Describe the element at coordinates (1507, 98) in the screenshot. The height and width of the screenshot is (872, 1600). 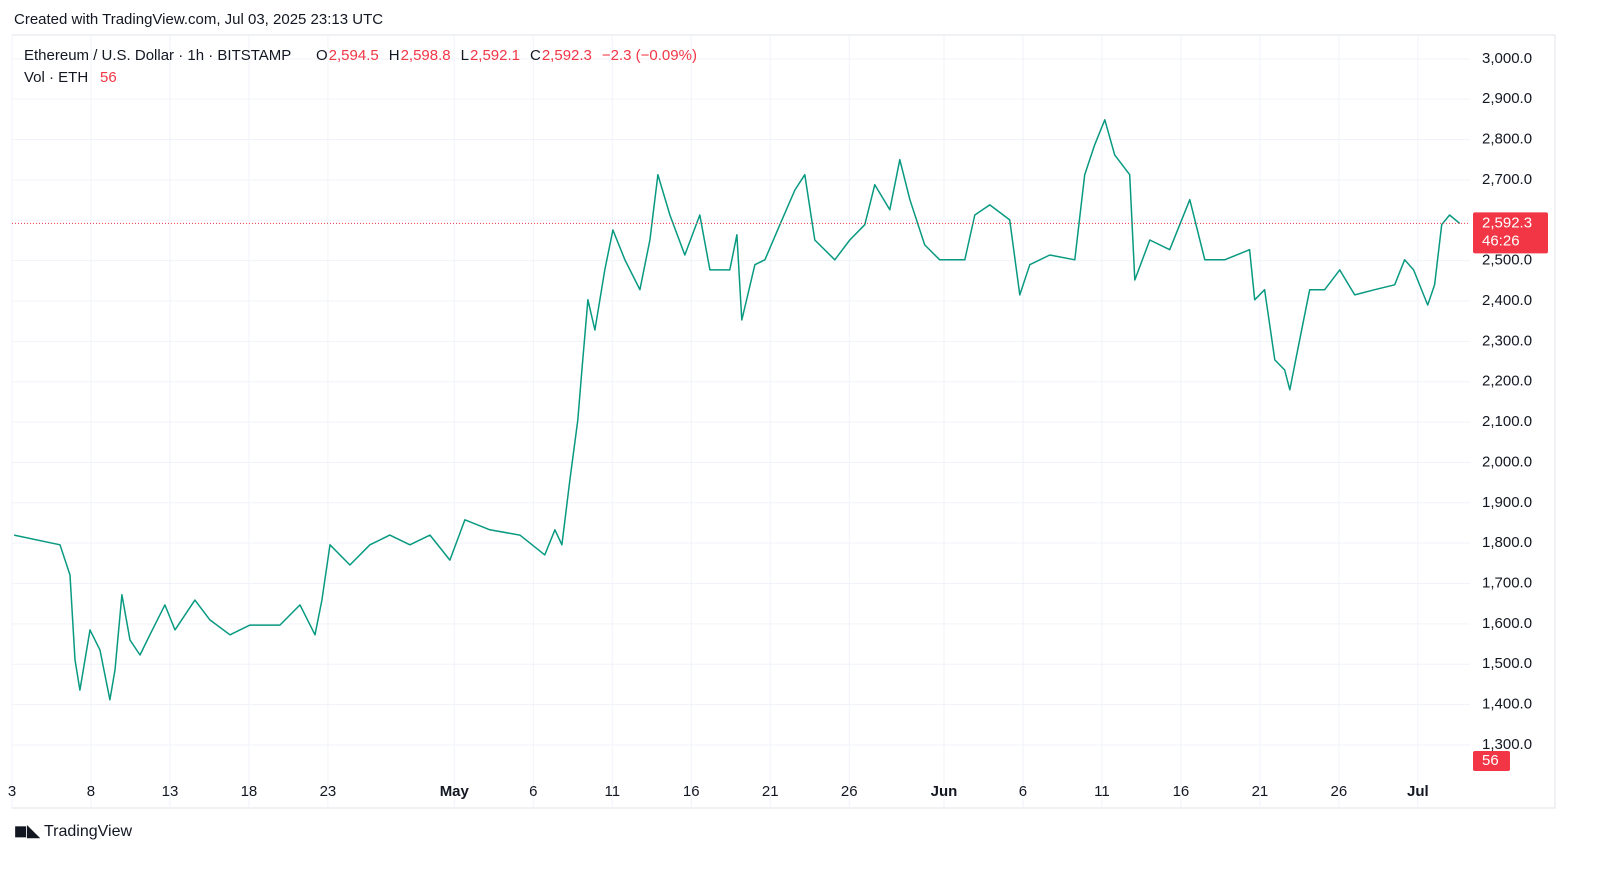
I see `y-tick-label: 2,900.0` at that location.